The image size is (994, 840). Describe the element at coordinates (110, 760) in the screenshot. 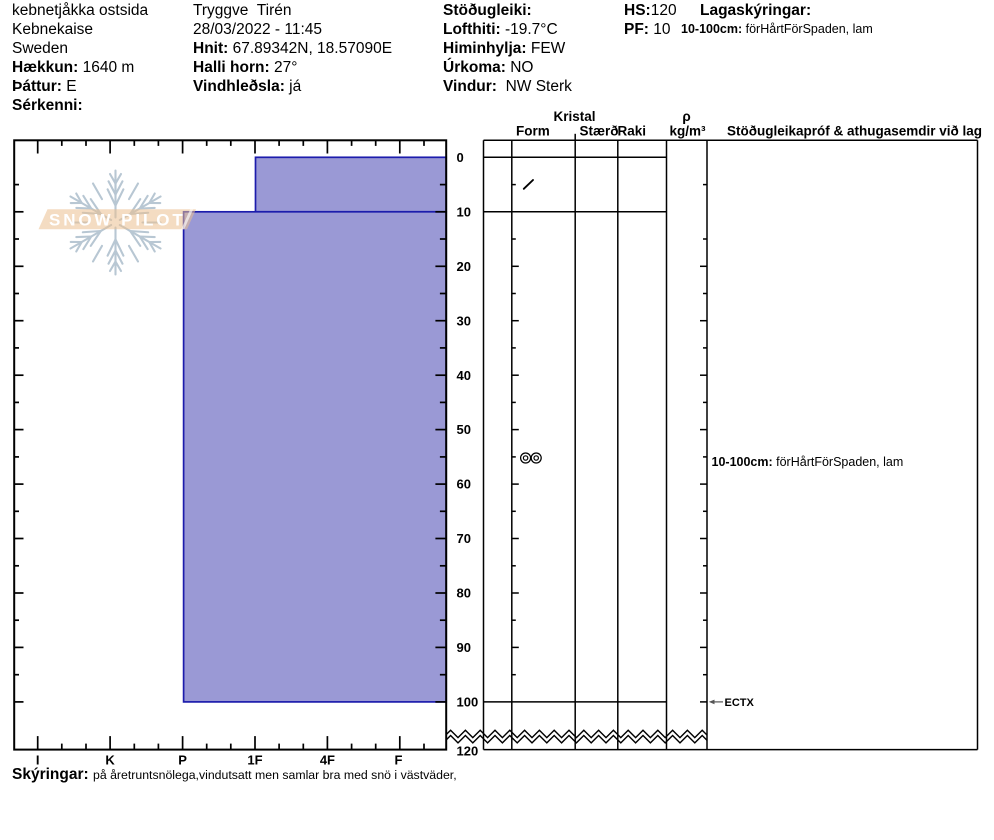

I see `svg-text: K` at that location.